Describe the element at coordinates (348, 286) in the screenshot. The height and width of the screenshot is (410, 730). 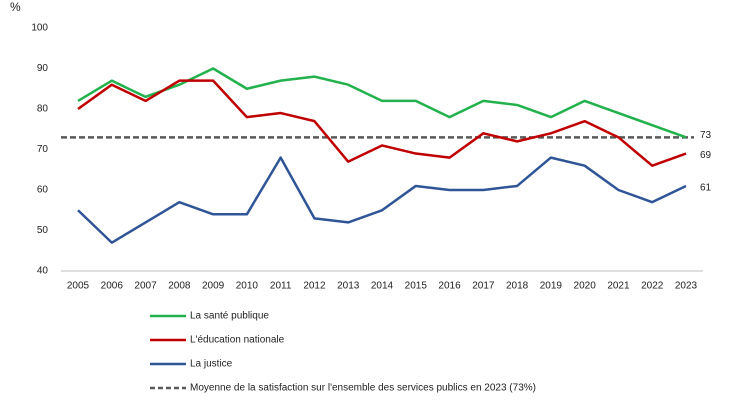
I see `x-tick-label: 2013` at that location.